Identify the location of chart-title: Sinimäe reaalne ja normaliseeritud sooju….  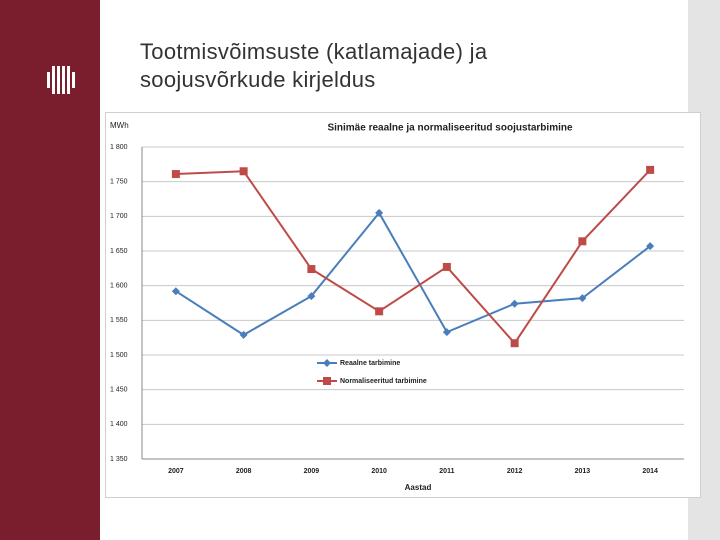
(450, 128).